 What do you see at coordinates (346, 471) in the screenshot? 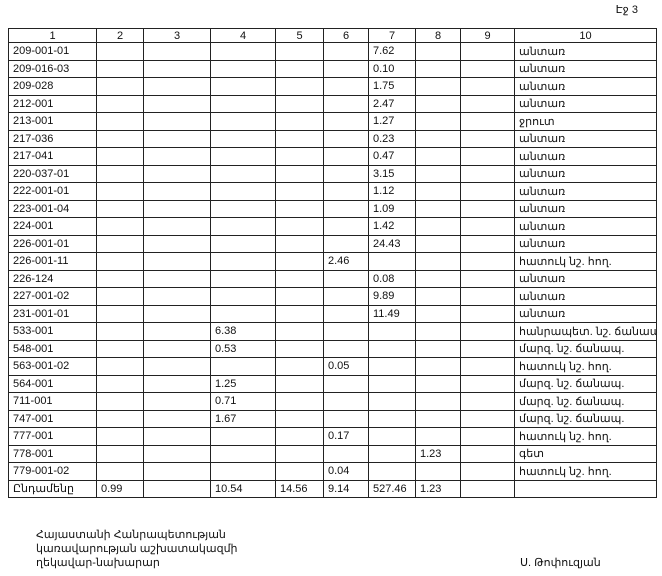
I see `cell: 0.04` at bounding box center [346, 471].